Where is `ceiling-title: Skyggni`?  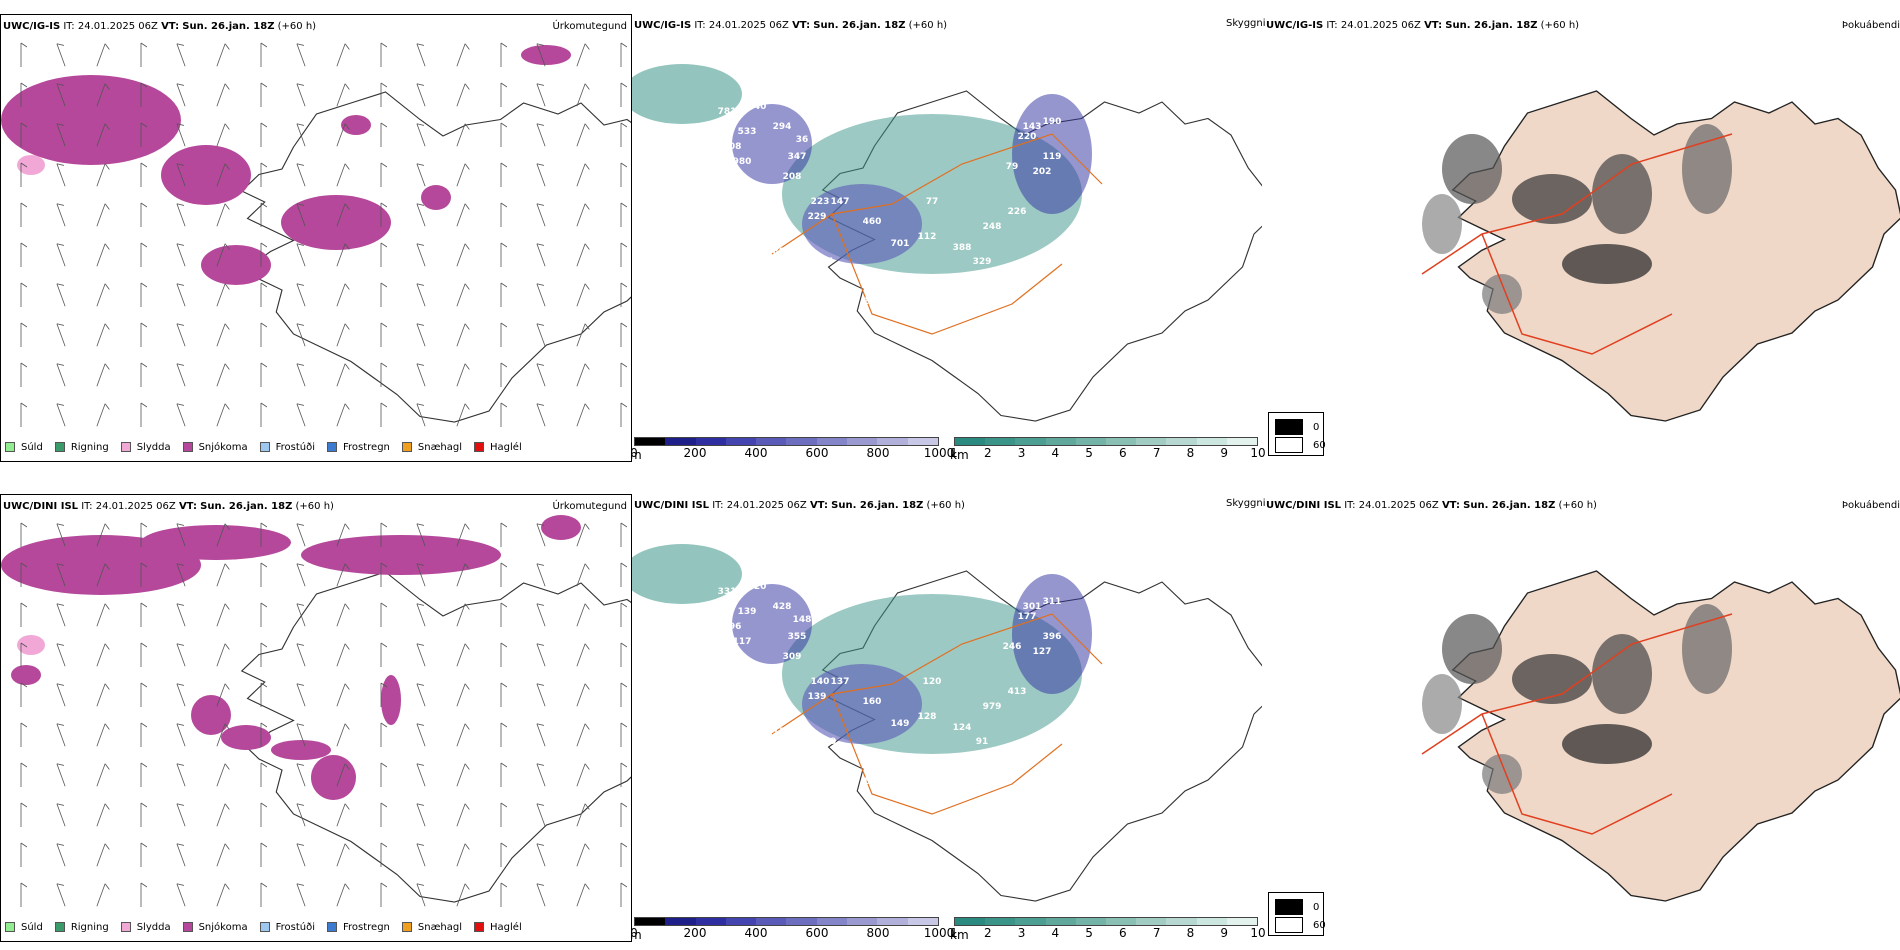 ceiling-title: Skyggni is located at coordinates (1246, 503).